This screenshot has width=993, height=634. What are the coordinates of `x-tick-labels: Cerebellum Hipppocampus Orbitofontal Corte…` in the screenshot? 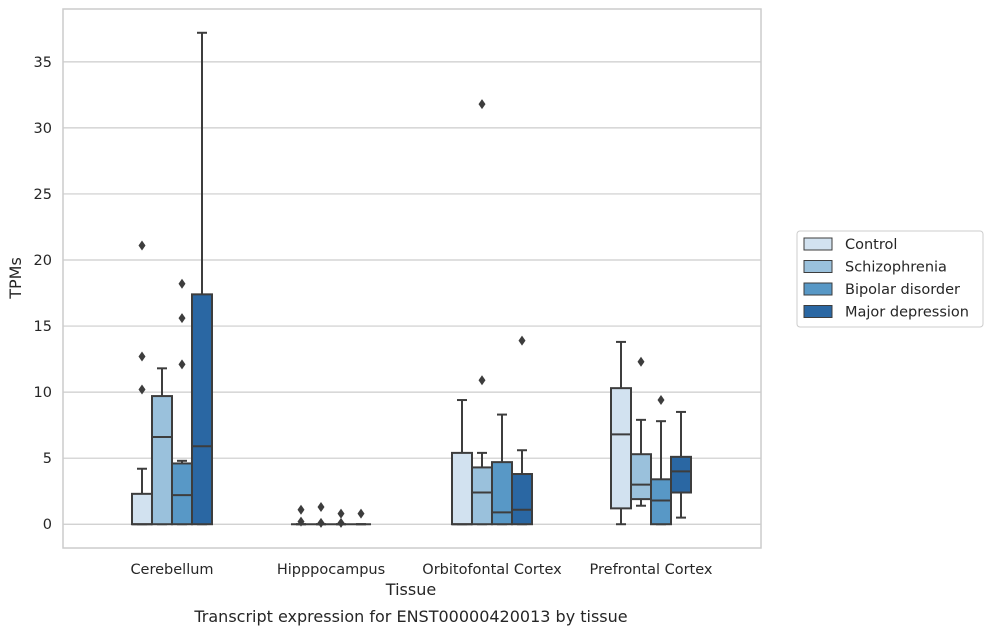 It's located at (421, 570).